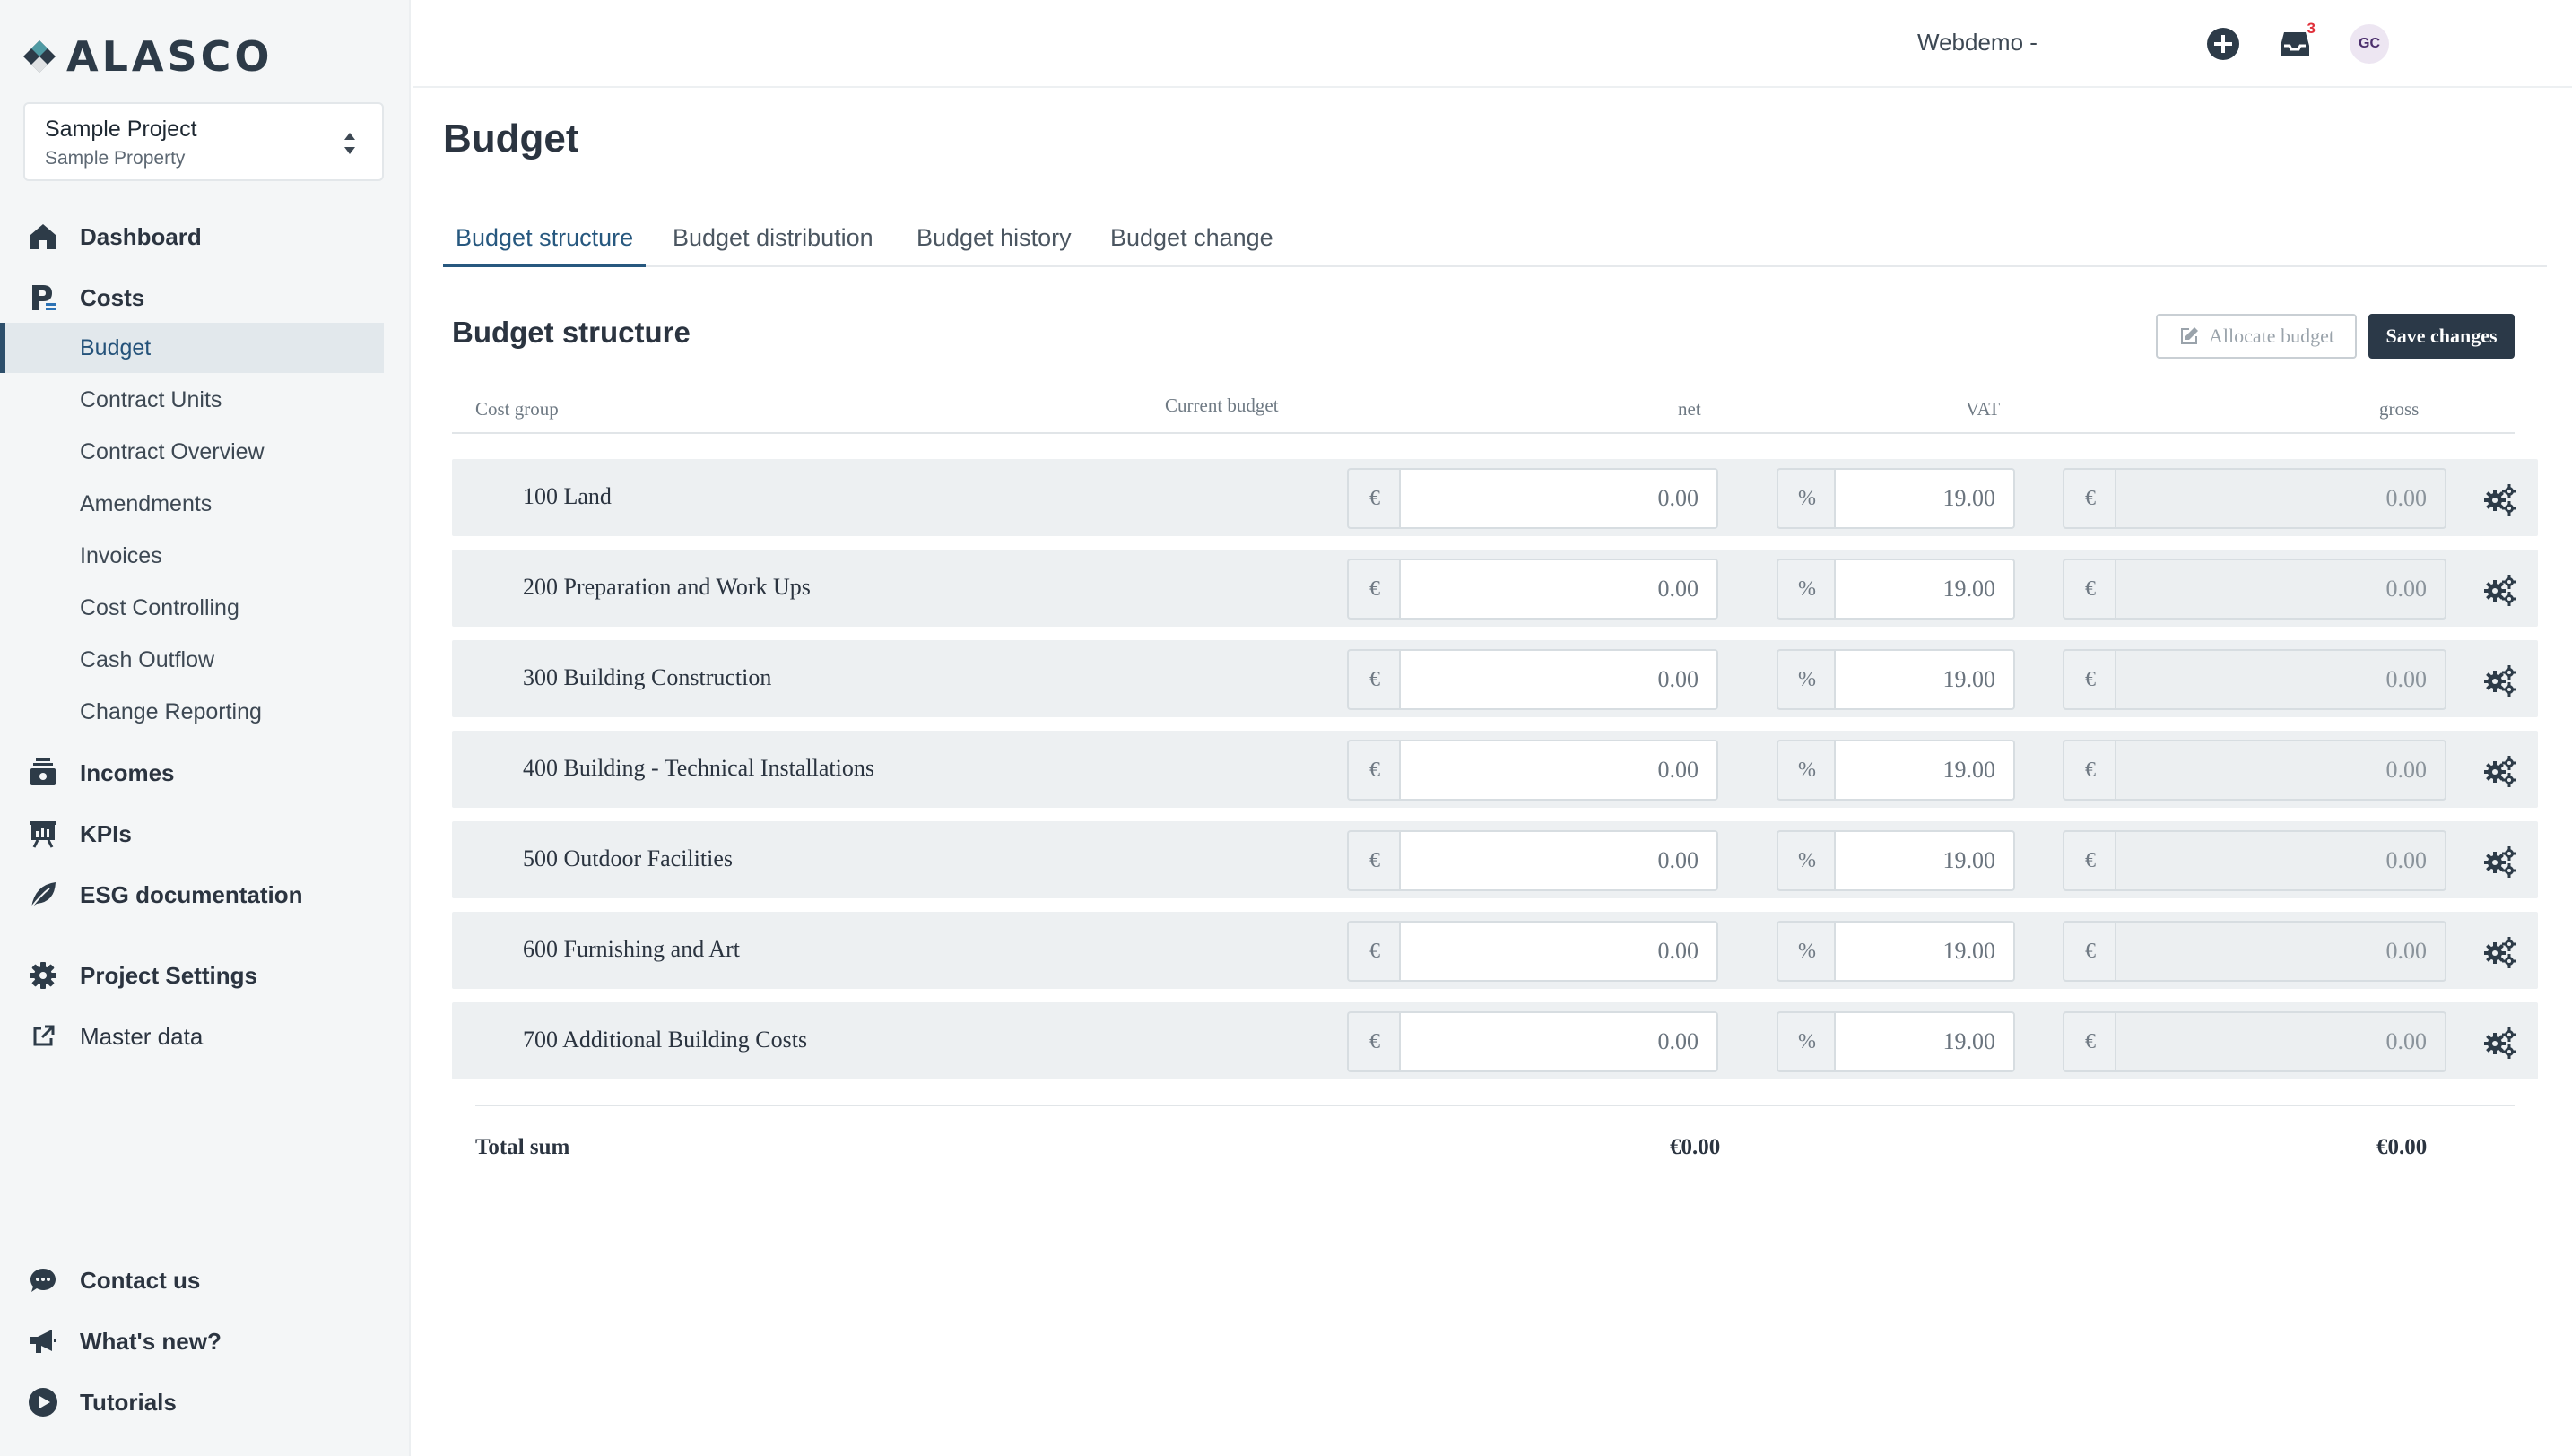 The width and height of the screenshot is (2572, 1456). I want to click on nav-item-esg: ESG documentation, so click(192, 895).